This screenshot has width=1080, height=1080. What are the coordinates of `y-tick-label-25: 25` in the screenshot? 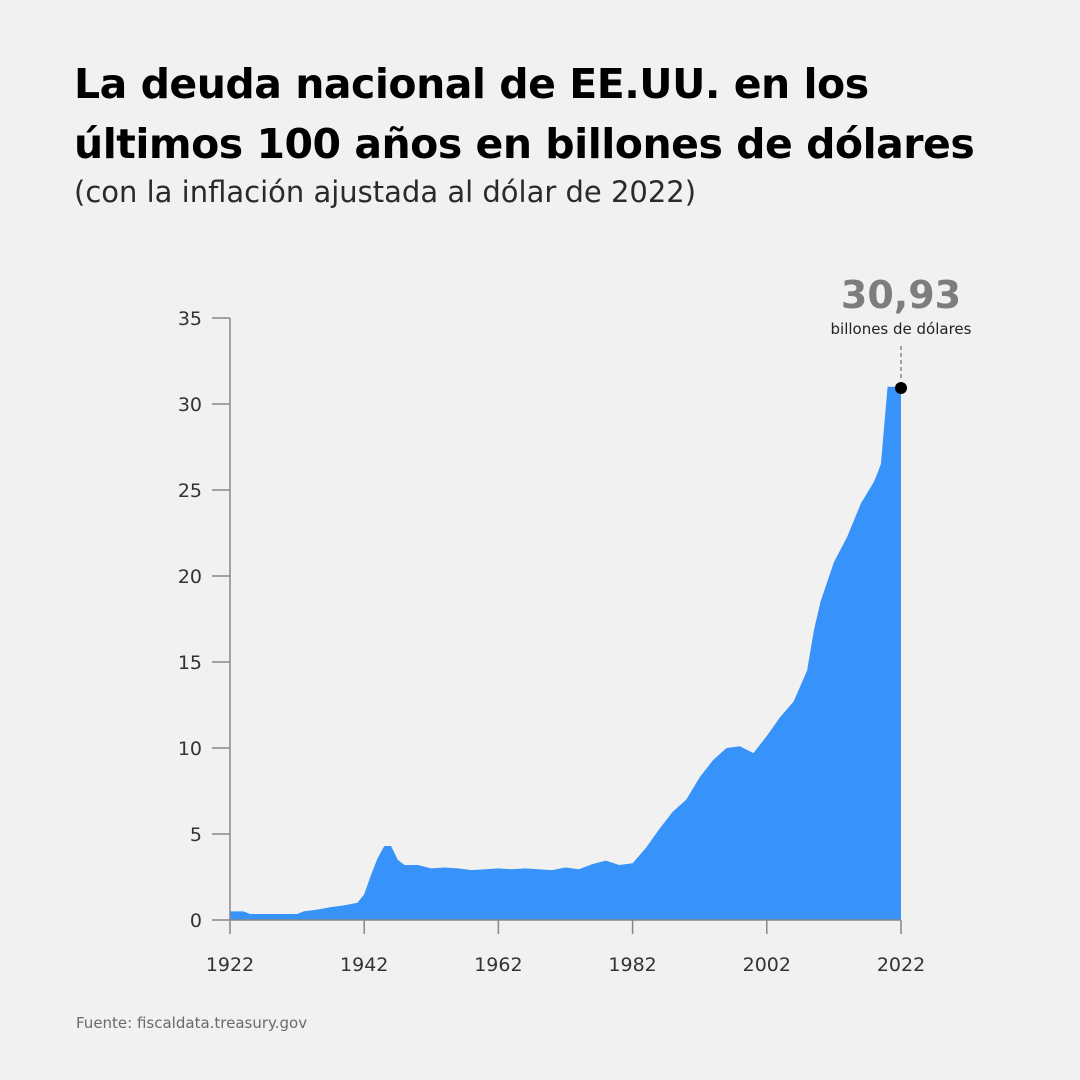 It's located at (190, 491).